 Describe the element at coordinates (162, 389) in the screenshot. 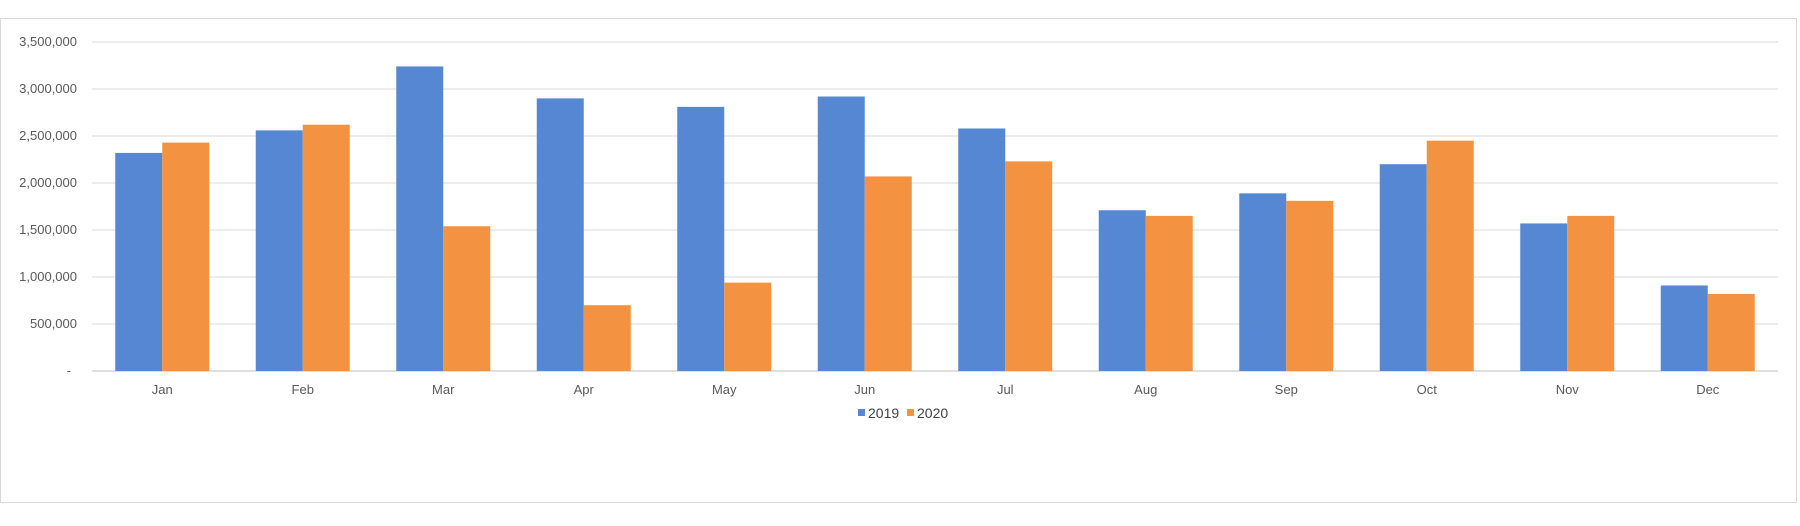

I see `x-tick-label: Jan` at that location.